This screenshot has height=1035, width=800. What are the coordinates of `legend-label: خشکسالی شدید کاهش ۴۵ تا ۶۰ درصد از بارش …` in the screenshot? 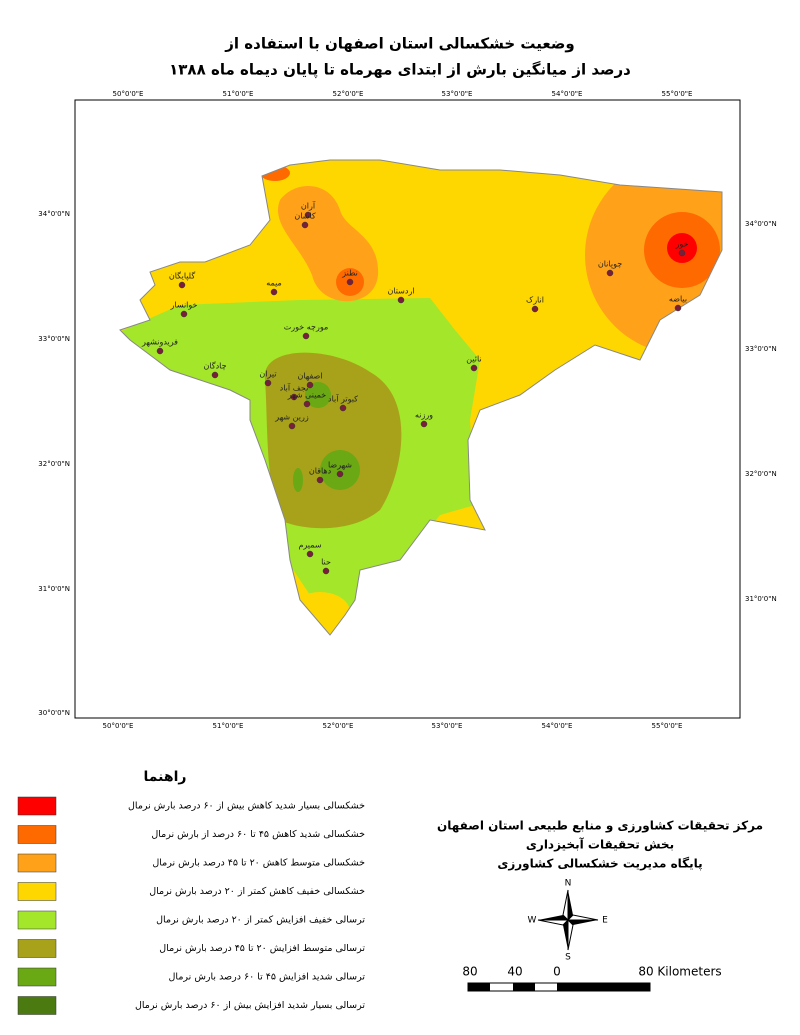 It's located at (258, 834).